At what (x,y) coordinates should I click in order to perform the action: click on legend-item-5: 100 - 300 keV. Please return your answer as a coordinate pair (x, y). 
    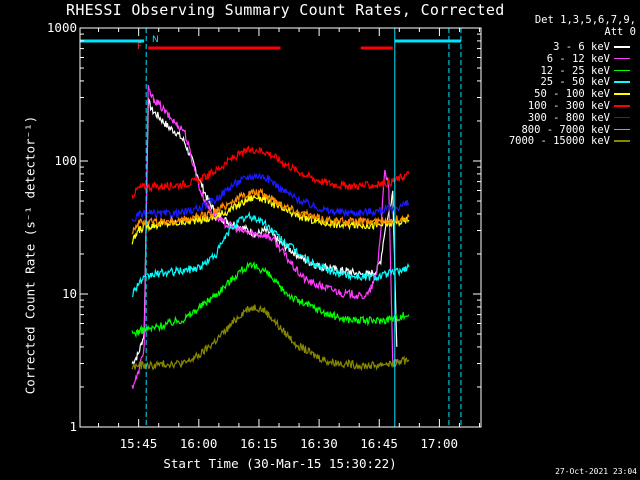
    Looking at the image, I should click on (560, 106).